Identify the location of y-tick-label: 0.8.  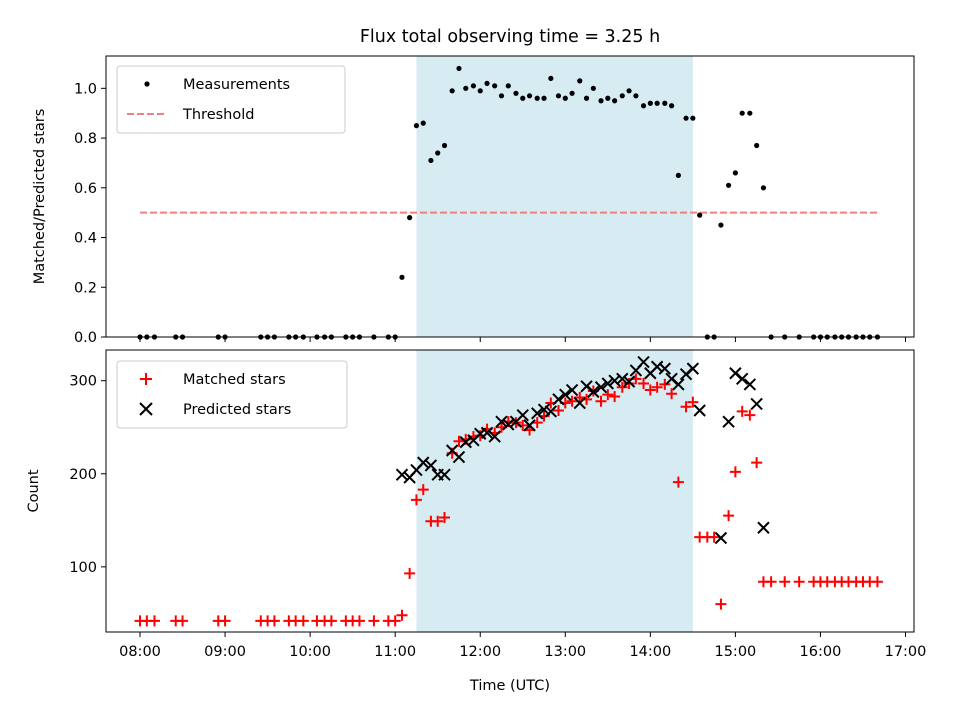
(85, 139).